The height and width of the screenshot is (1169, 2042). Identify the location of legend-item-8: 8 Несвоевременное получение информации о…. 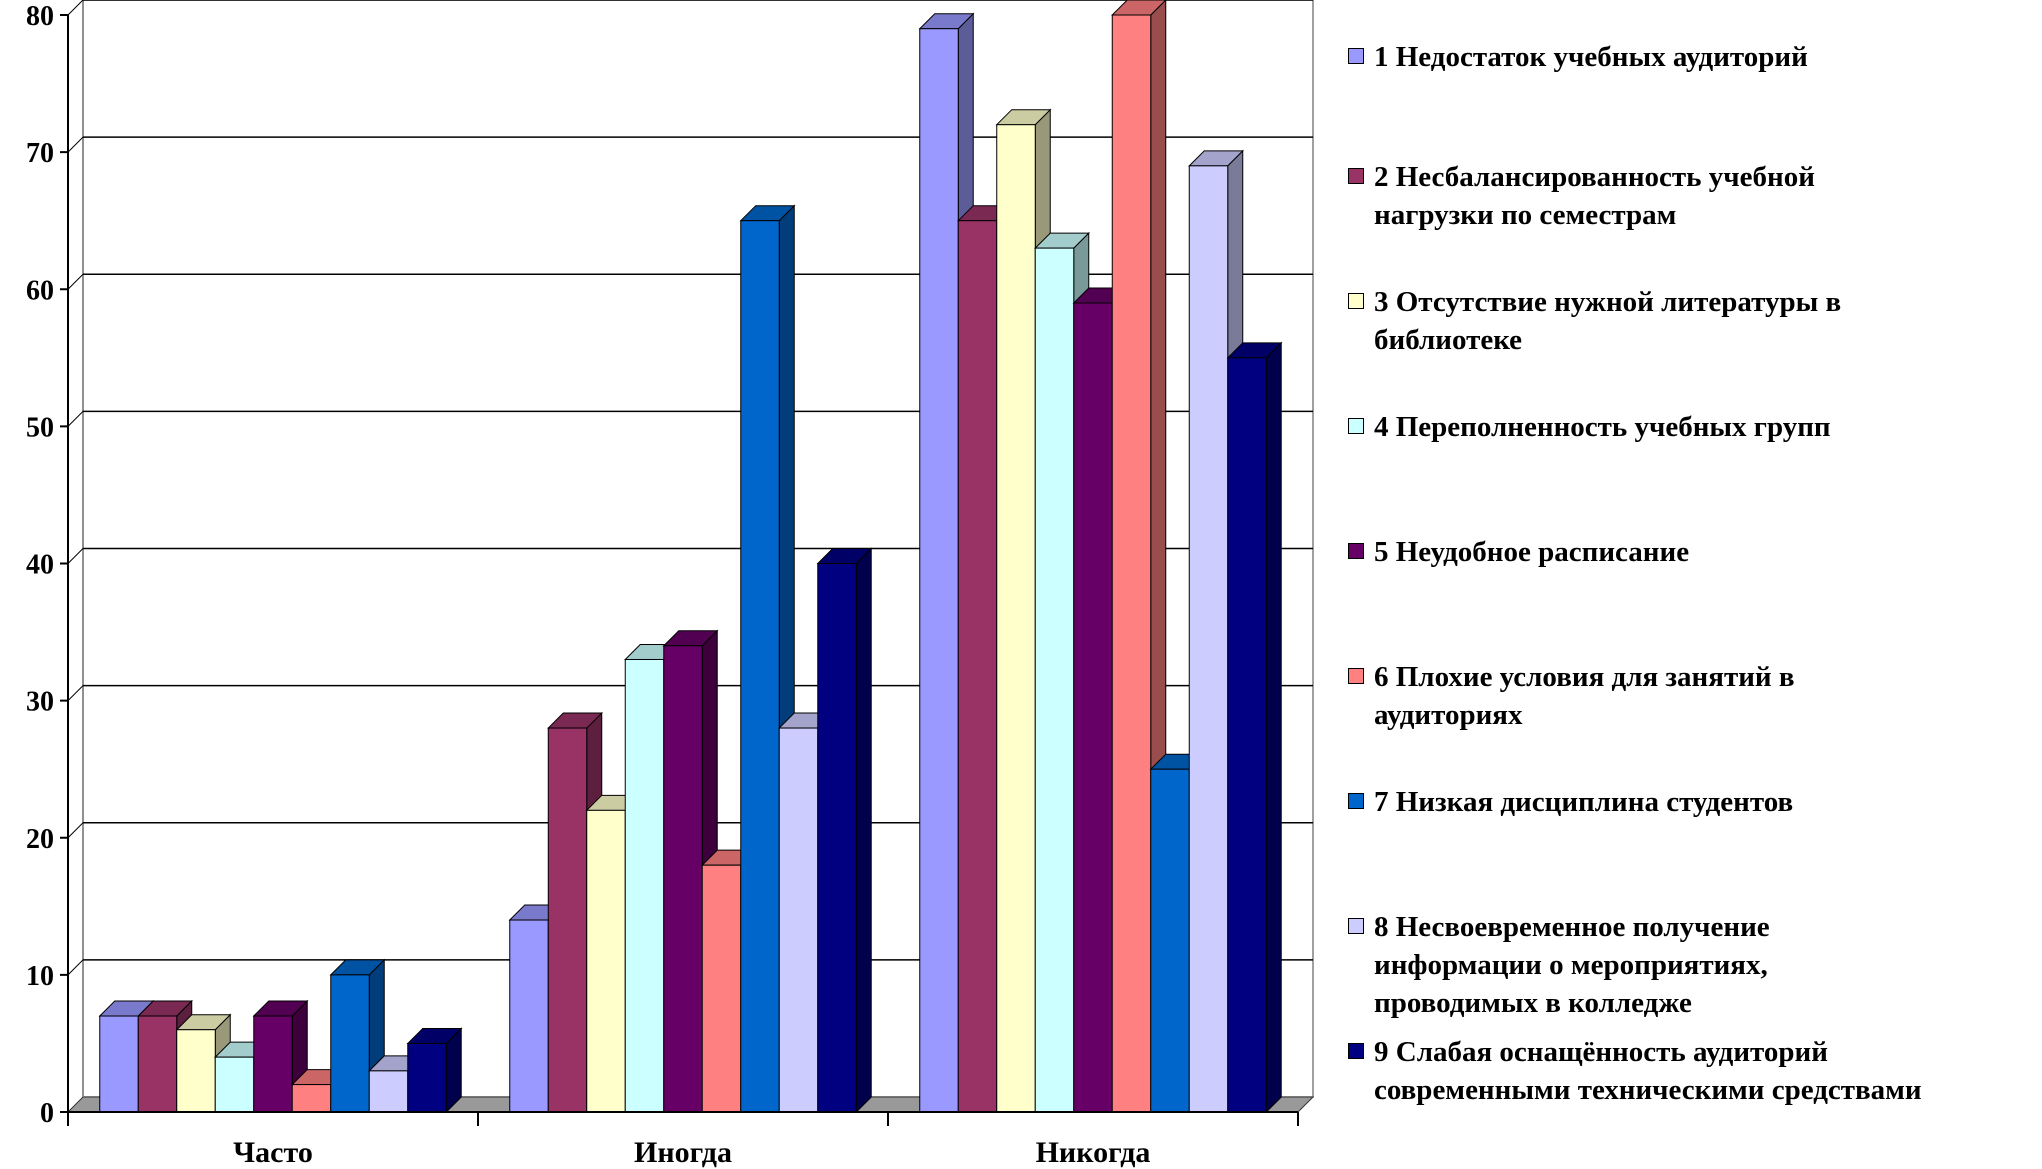
(1693, 965).